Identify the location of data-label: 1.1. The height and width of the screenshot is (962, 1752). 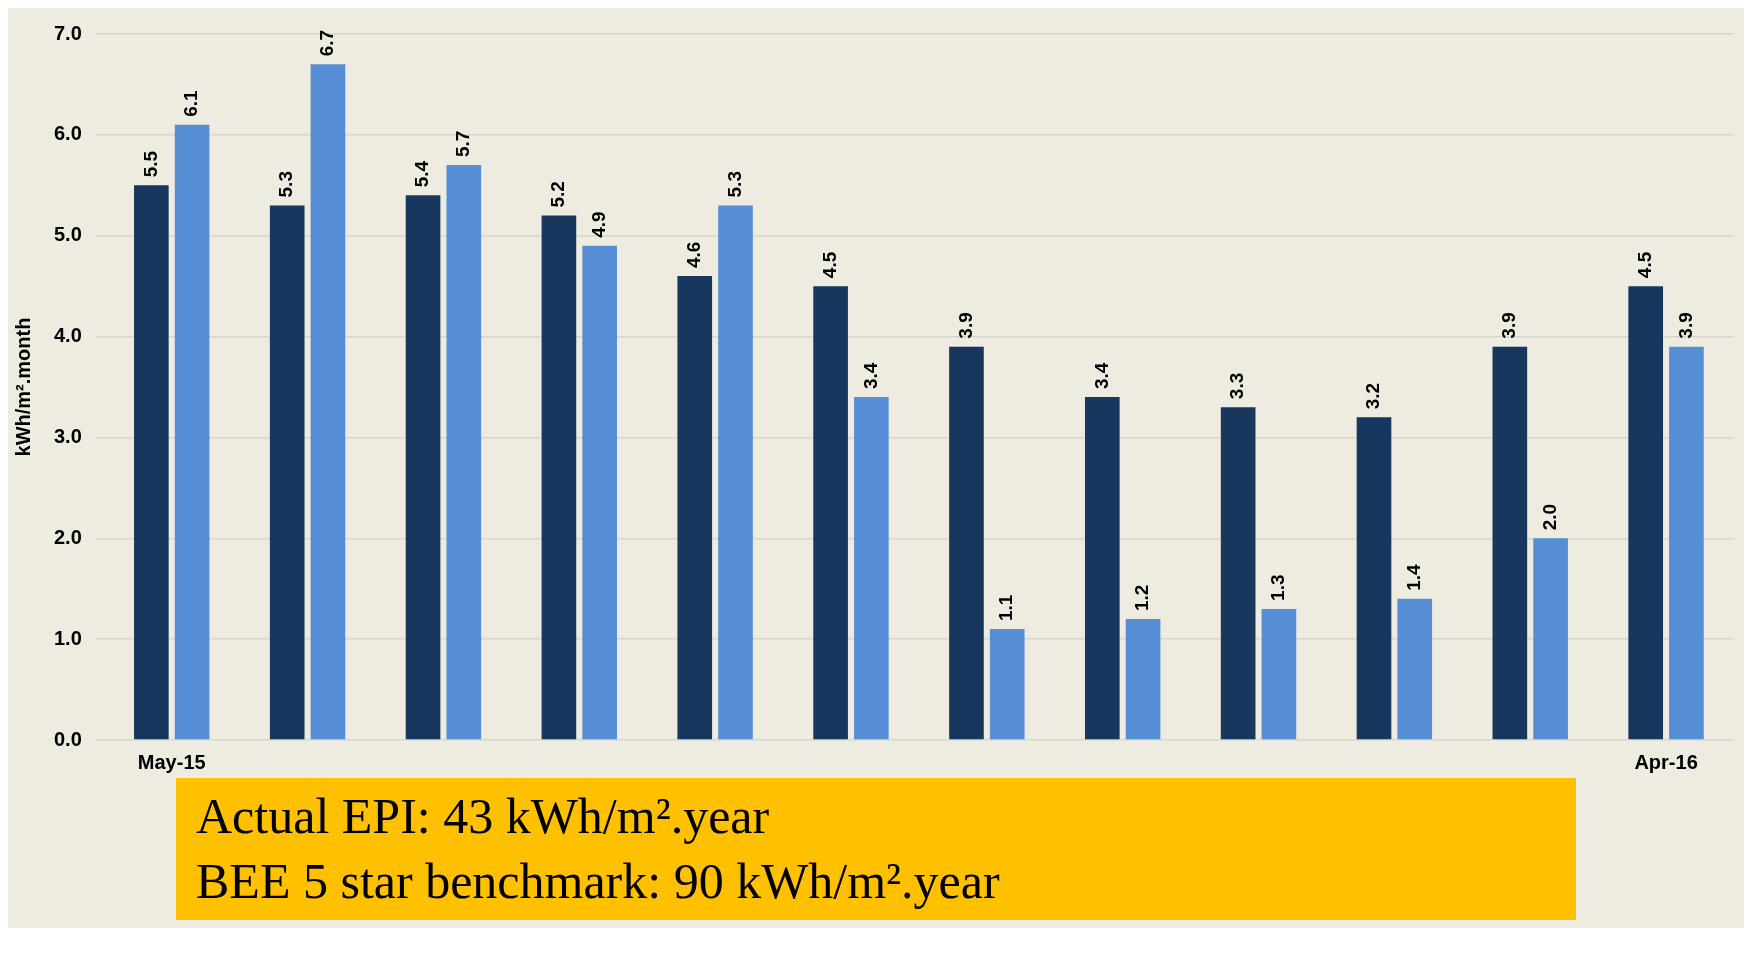
(1006, 608).